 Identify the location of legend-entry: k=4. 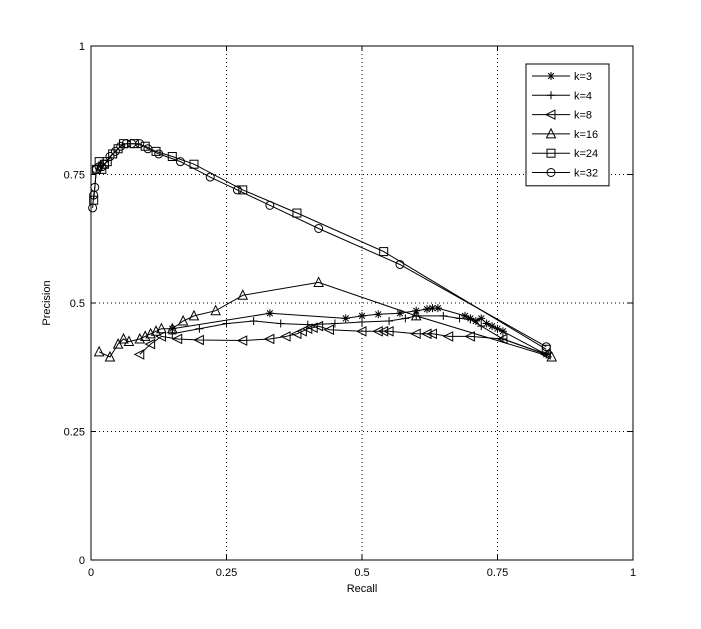
(562, 96).